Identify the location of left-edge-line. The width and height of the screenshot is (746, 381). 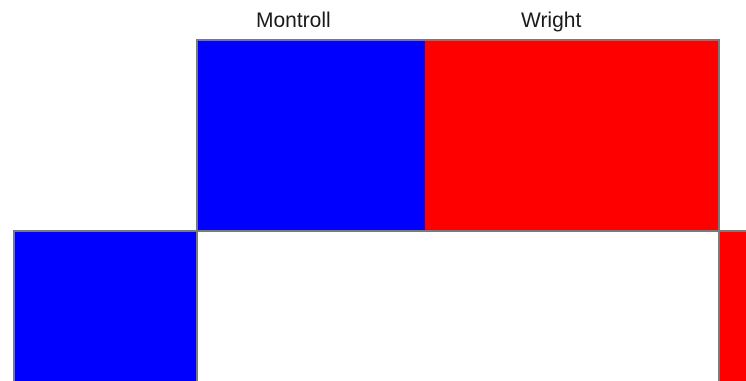
(197, 210).